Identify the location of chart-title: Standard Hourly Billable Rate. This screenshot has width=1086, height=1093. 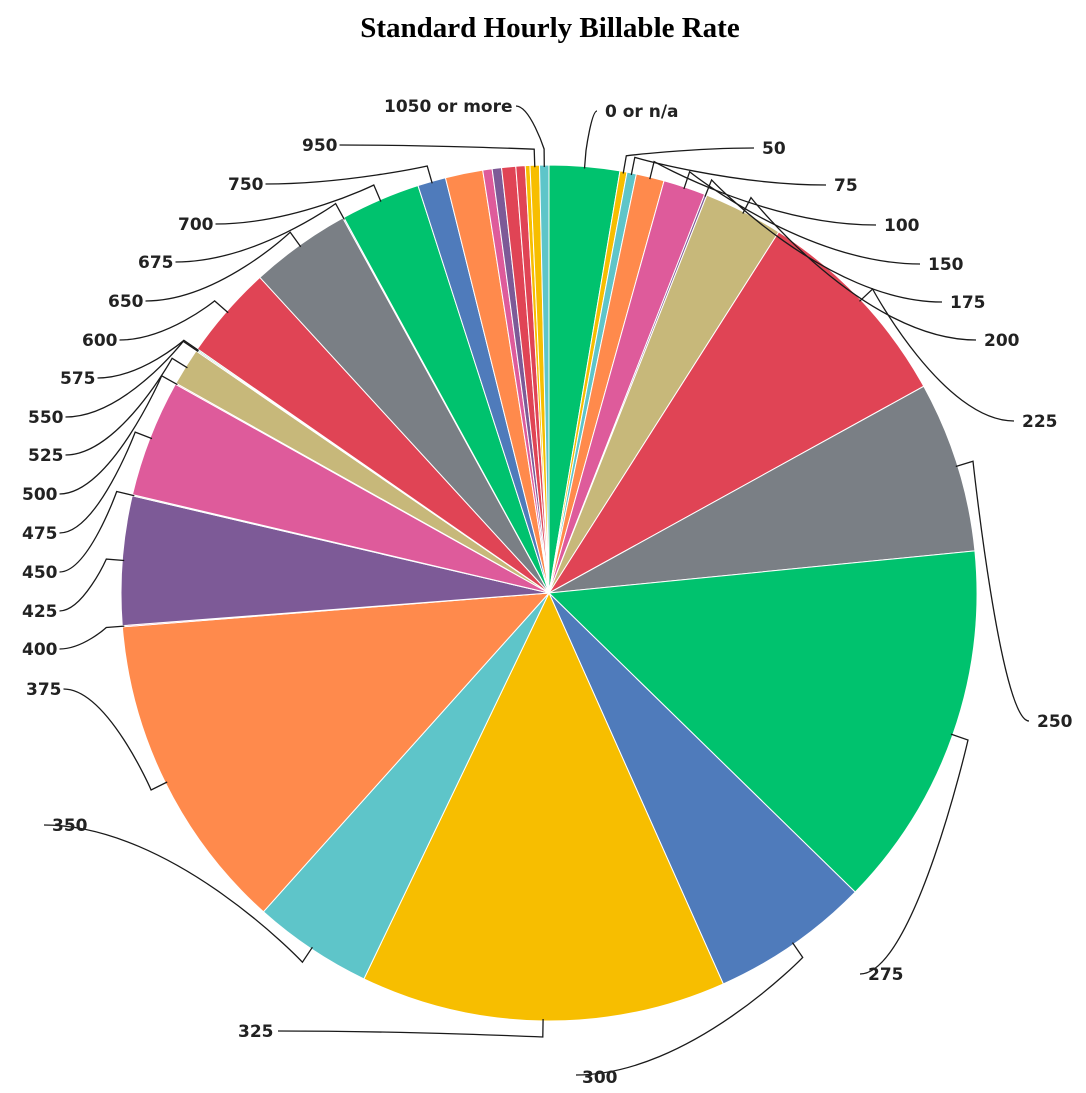
(550, 28).